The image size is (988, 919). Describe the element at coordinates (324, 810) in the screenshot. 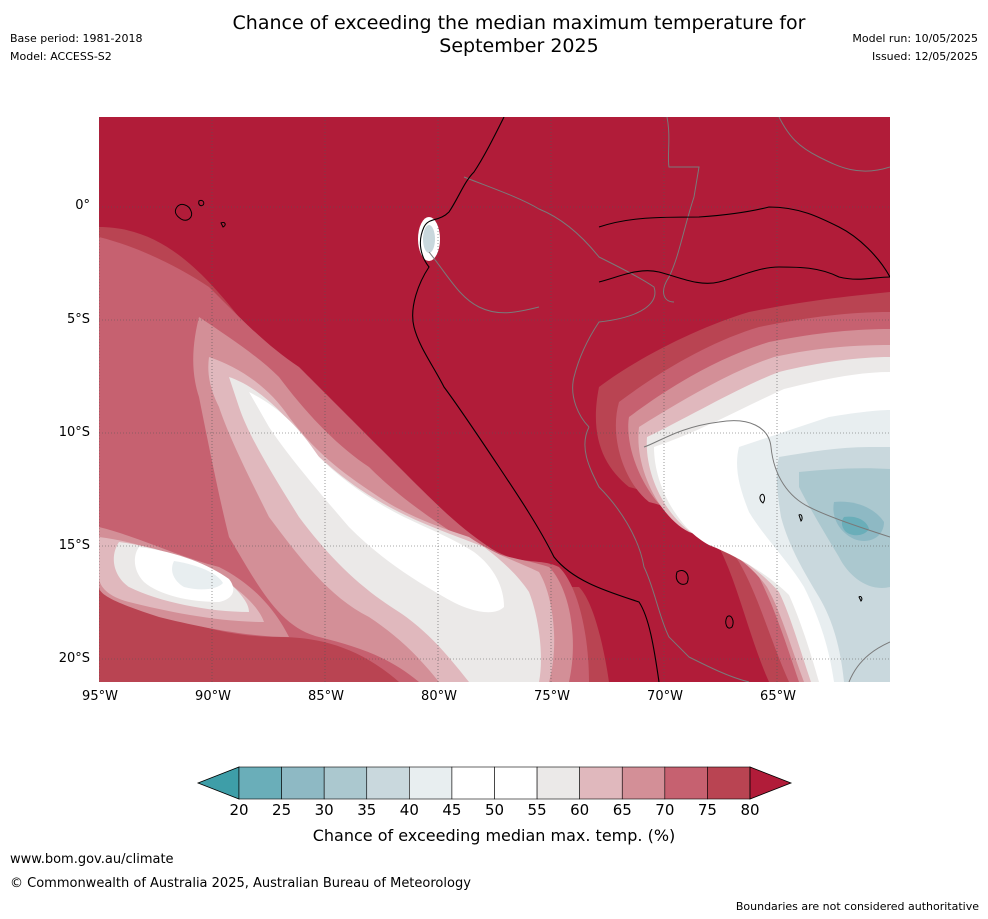

I see `colorbar-tick-label: 30` at that location.